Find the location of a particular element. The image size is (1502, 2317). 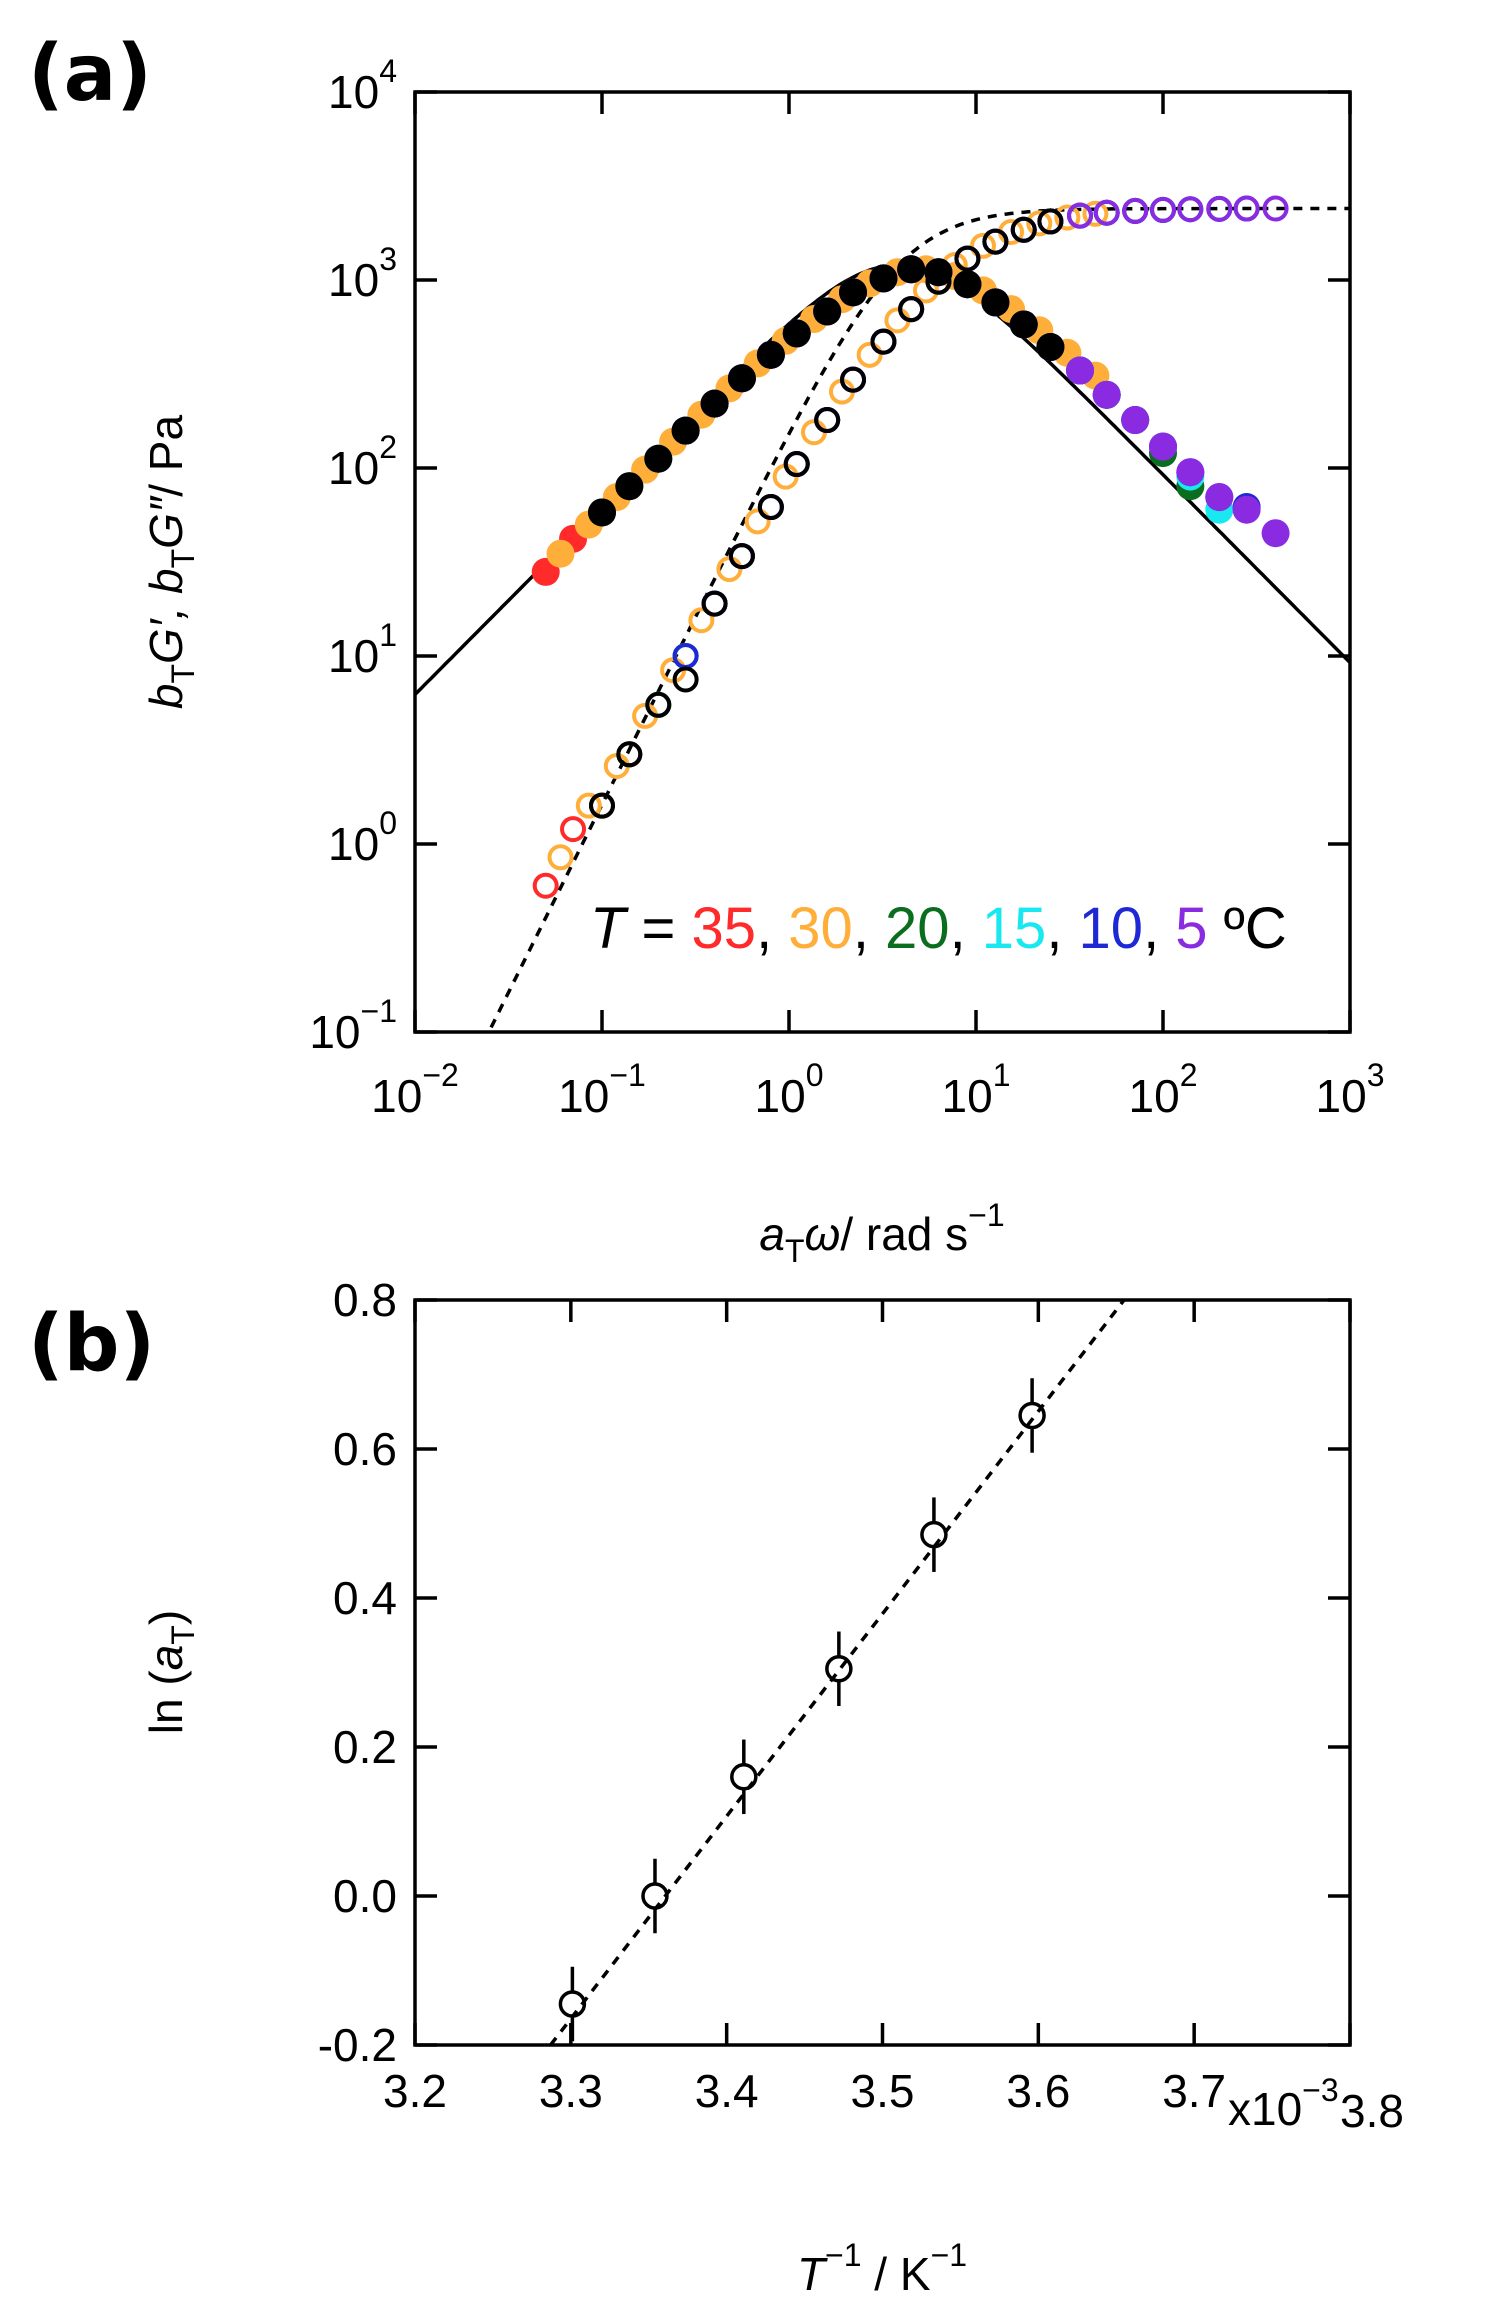

y-tick-label: 0.6 is located at coordinates (365, 1449).